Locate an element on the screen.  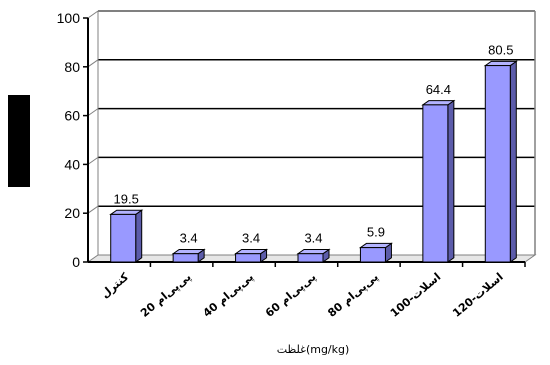
y-axis-title-box is located at coordinates (19, 141).